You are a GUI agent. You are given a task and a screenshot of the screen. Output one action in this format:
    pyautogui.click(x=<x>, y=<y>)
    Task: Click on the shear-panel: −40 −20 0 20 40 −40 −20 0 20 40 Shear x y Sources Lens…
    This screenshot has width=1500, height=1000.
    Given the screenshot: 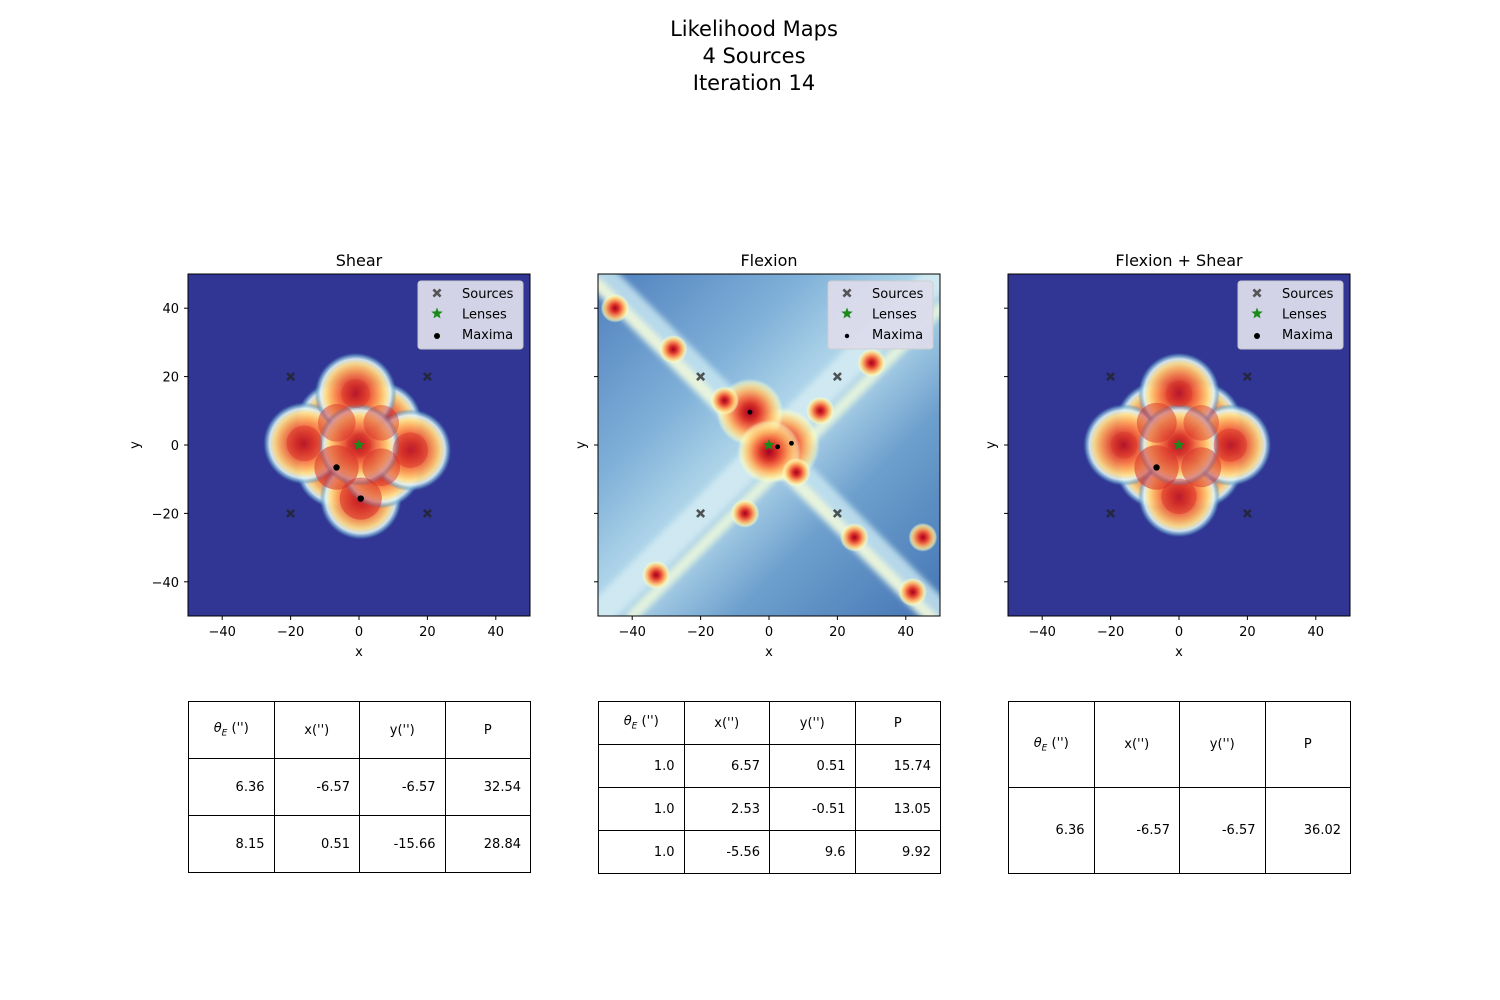 What is the action you would take?
    pyautogui.click(x=329, y=455)
    